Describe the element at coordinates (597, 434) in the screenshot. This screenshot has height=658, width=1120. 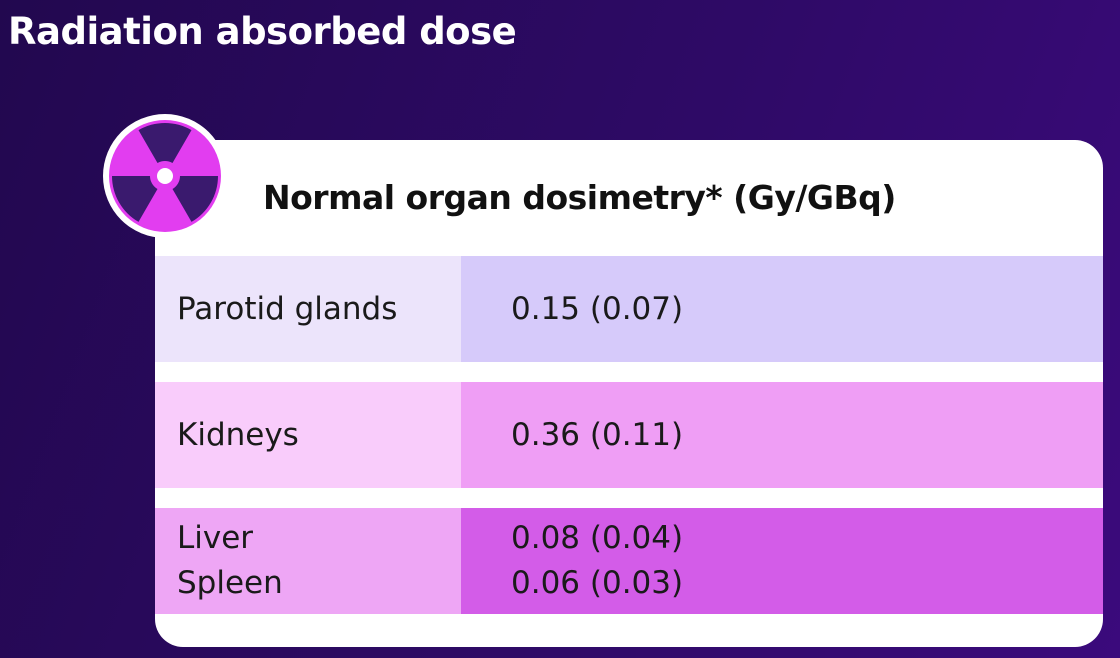
I see `dose-value: 0.36 (0.11)` at that location.